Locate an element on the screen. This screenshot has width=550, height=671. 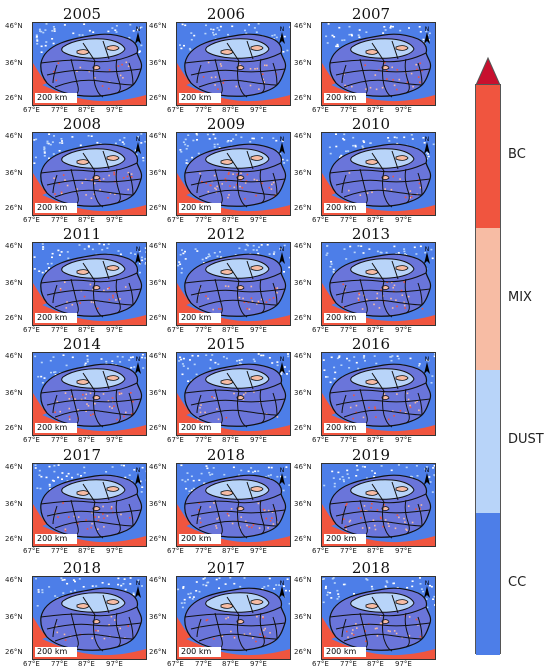
map-panel: 2018 46°N 36°N 26°N 67°E 77°E 87°E 97°E 200 km N is located at coordinates (366, 614).